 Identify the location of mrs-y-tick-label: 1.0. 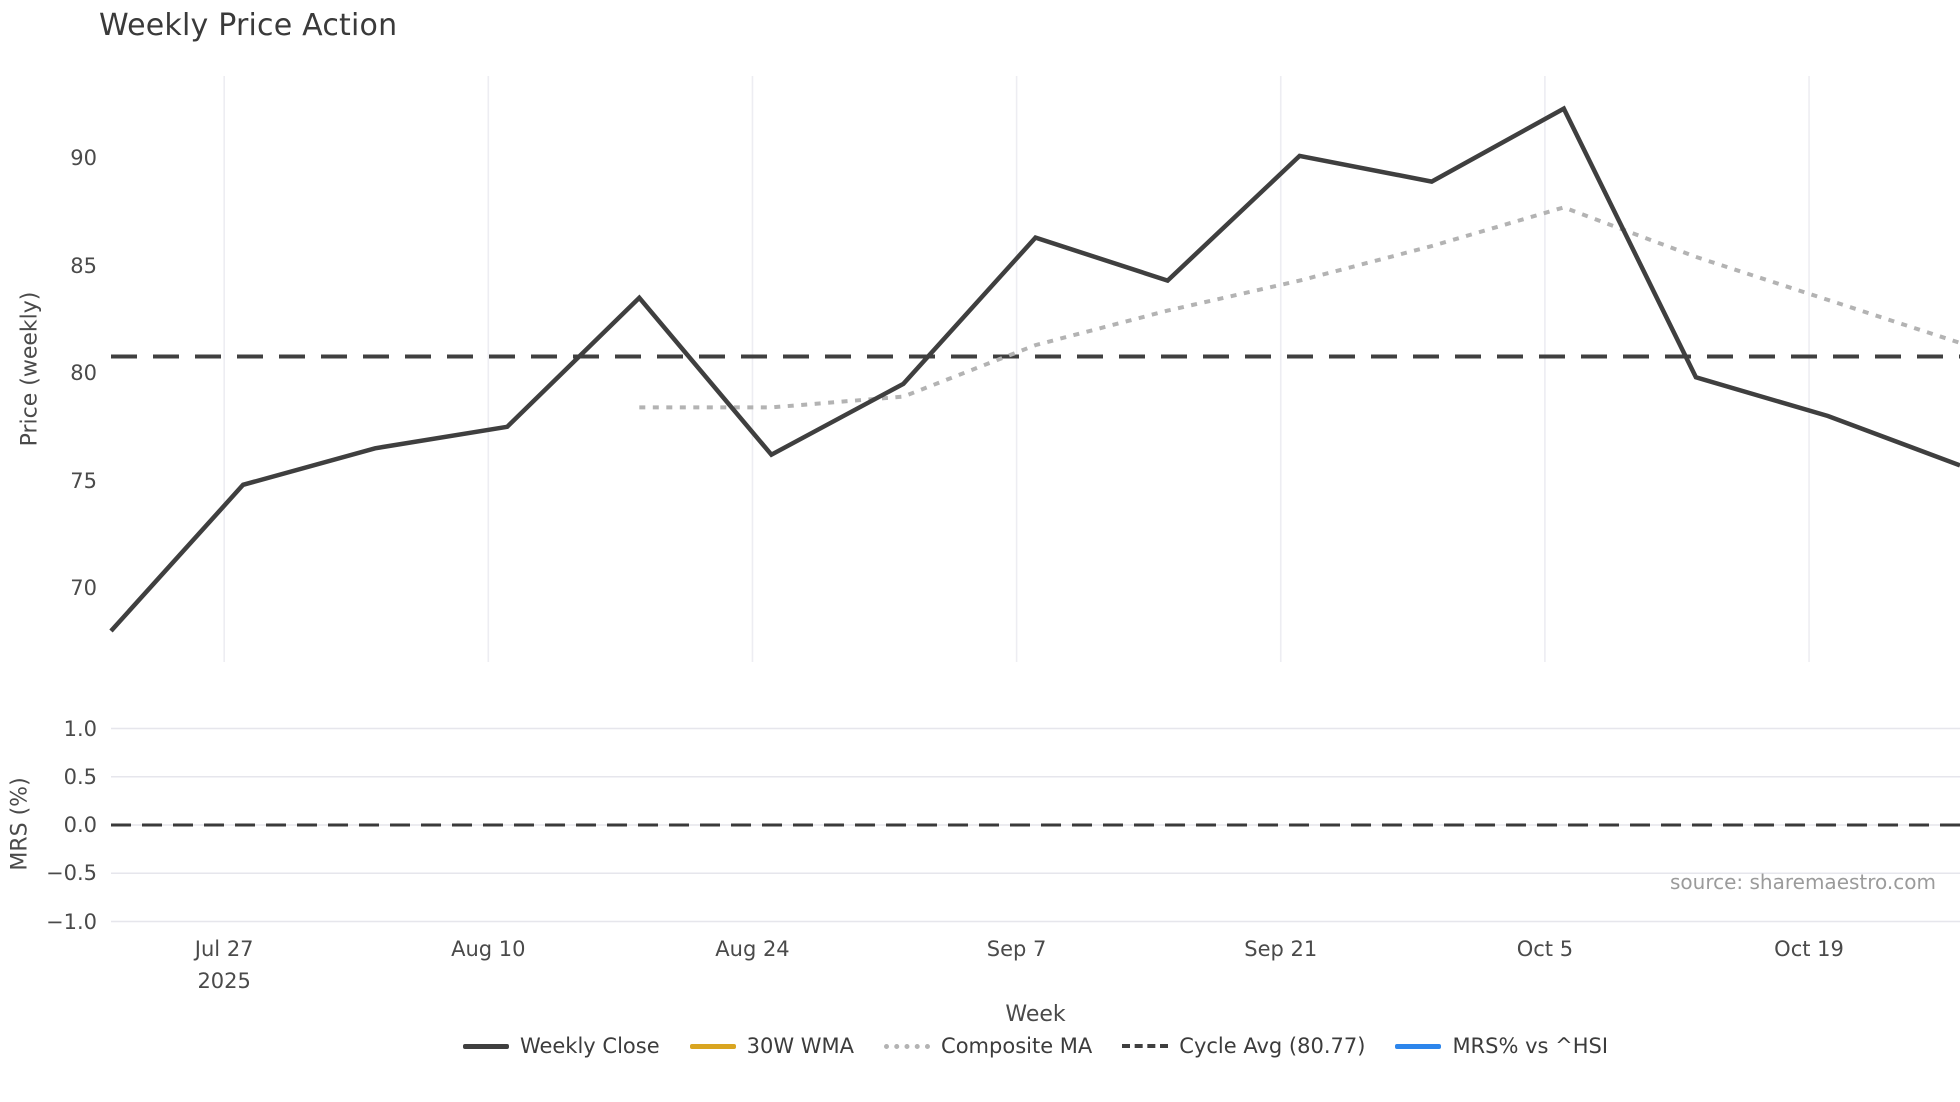
(80, 728).